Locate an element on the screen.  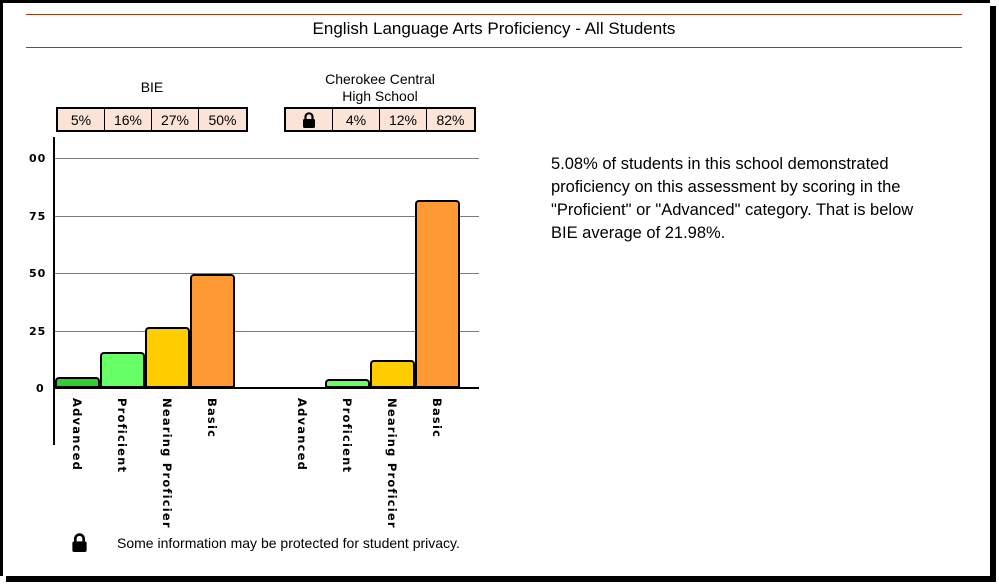
percent-table-bie: 5% 16% 27% 50% is located at coordinates (152, 119).